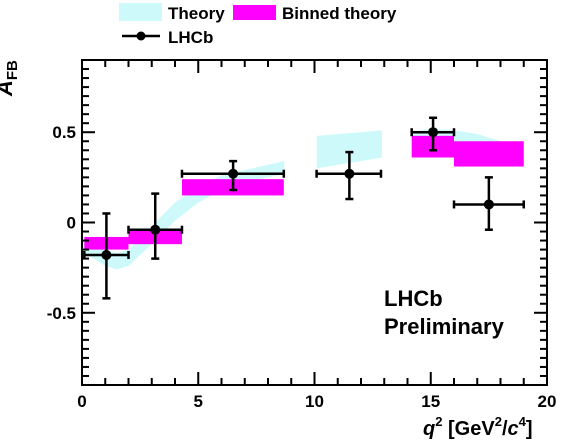 Image resolution: width=567 pixels, height=445 pixels. What do you see at coordinates (71, 223) in the screenshot?
I see `y-tick-label: 0` at bounding box center [71, 223].